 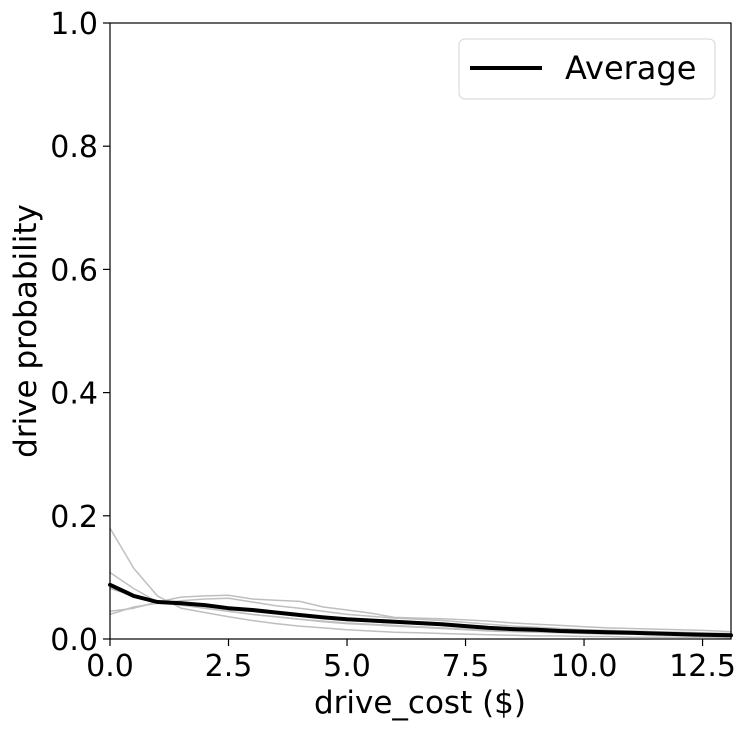 What do you see at coordinates (74, 147) in the screenshot?
I see `y-tick-label: 0.8` at bounding box center [74, 147].